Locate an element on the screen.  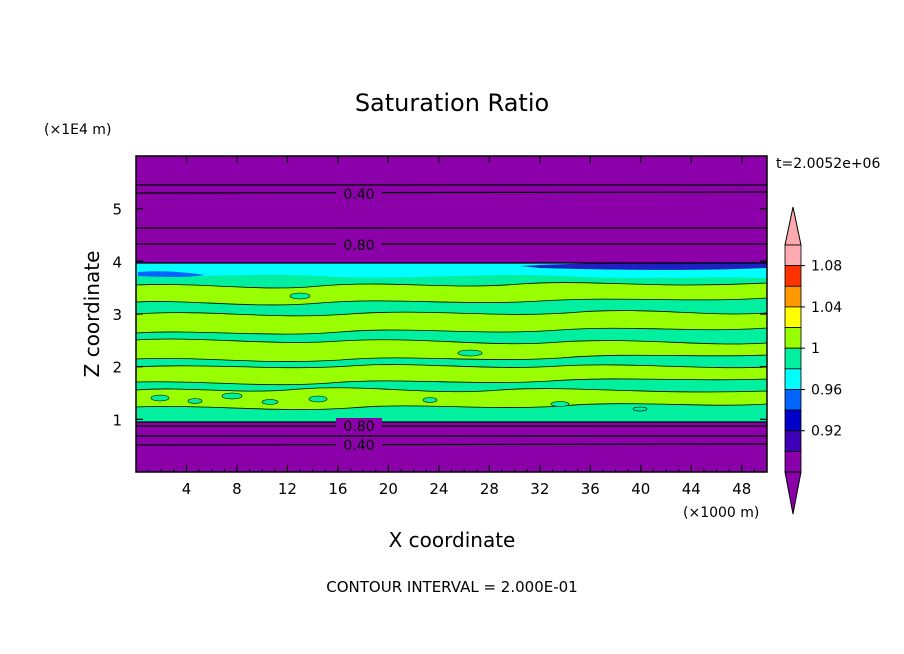
colorbar-tick-label: 1.08 is located at coordinates (826, 267).